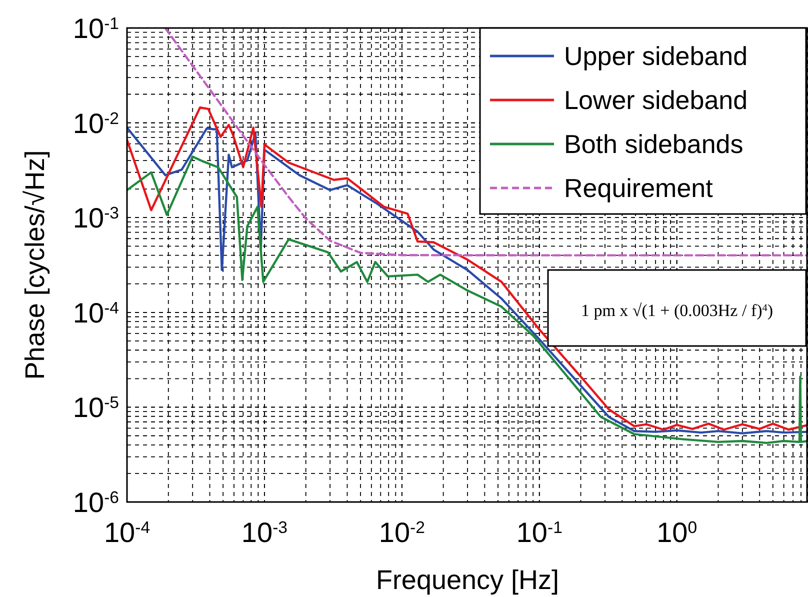 The height and width of the screenshot is (597, 808). I want to click on y-tick-label: 10$^{-5}$, so click(95, 408).